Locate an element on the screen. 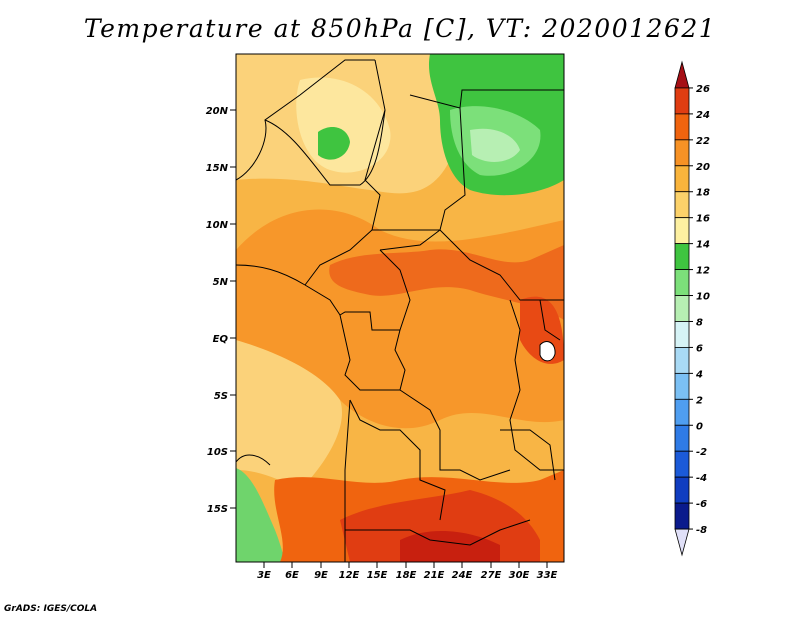  colorbar-label: -2 is located at coordinates (701, 452).